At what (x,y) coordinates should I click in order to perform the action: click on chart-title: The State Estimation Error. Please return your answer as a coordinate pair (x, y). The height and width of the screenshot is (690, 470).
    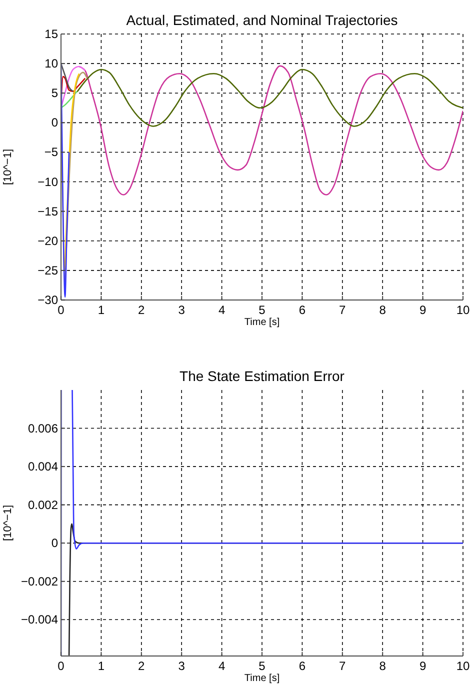
    Looking at the image, I should click on (262, 376).